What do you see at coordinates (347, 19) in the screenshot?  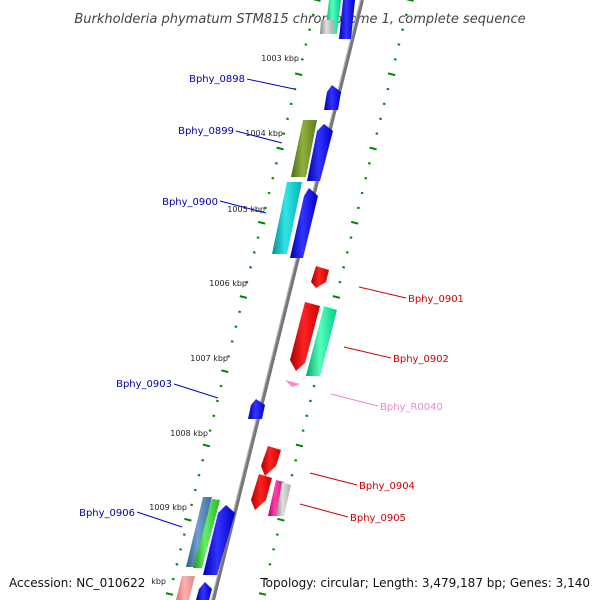 I see `gene-arrow-top-blue` at bounding box center [347, 19].